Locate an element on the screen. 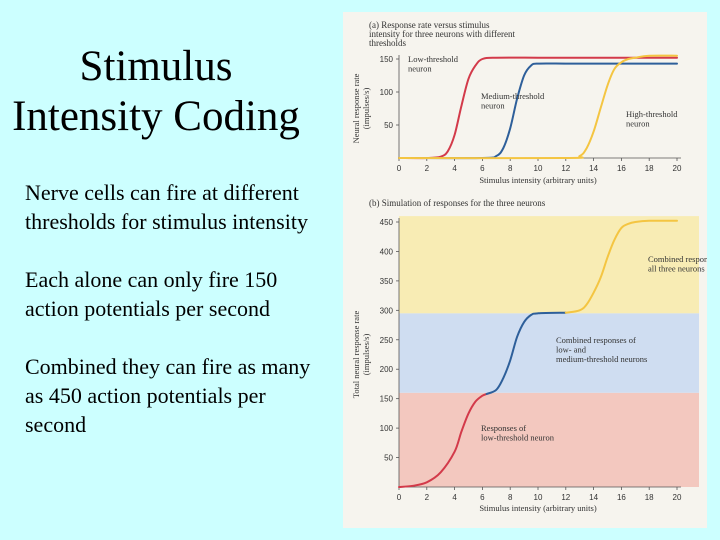 This screenshot has height=540, width=720. y-tick-label: 350 is located at coordinates (387, 281).